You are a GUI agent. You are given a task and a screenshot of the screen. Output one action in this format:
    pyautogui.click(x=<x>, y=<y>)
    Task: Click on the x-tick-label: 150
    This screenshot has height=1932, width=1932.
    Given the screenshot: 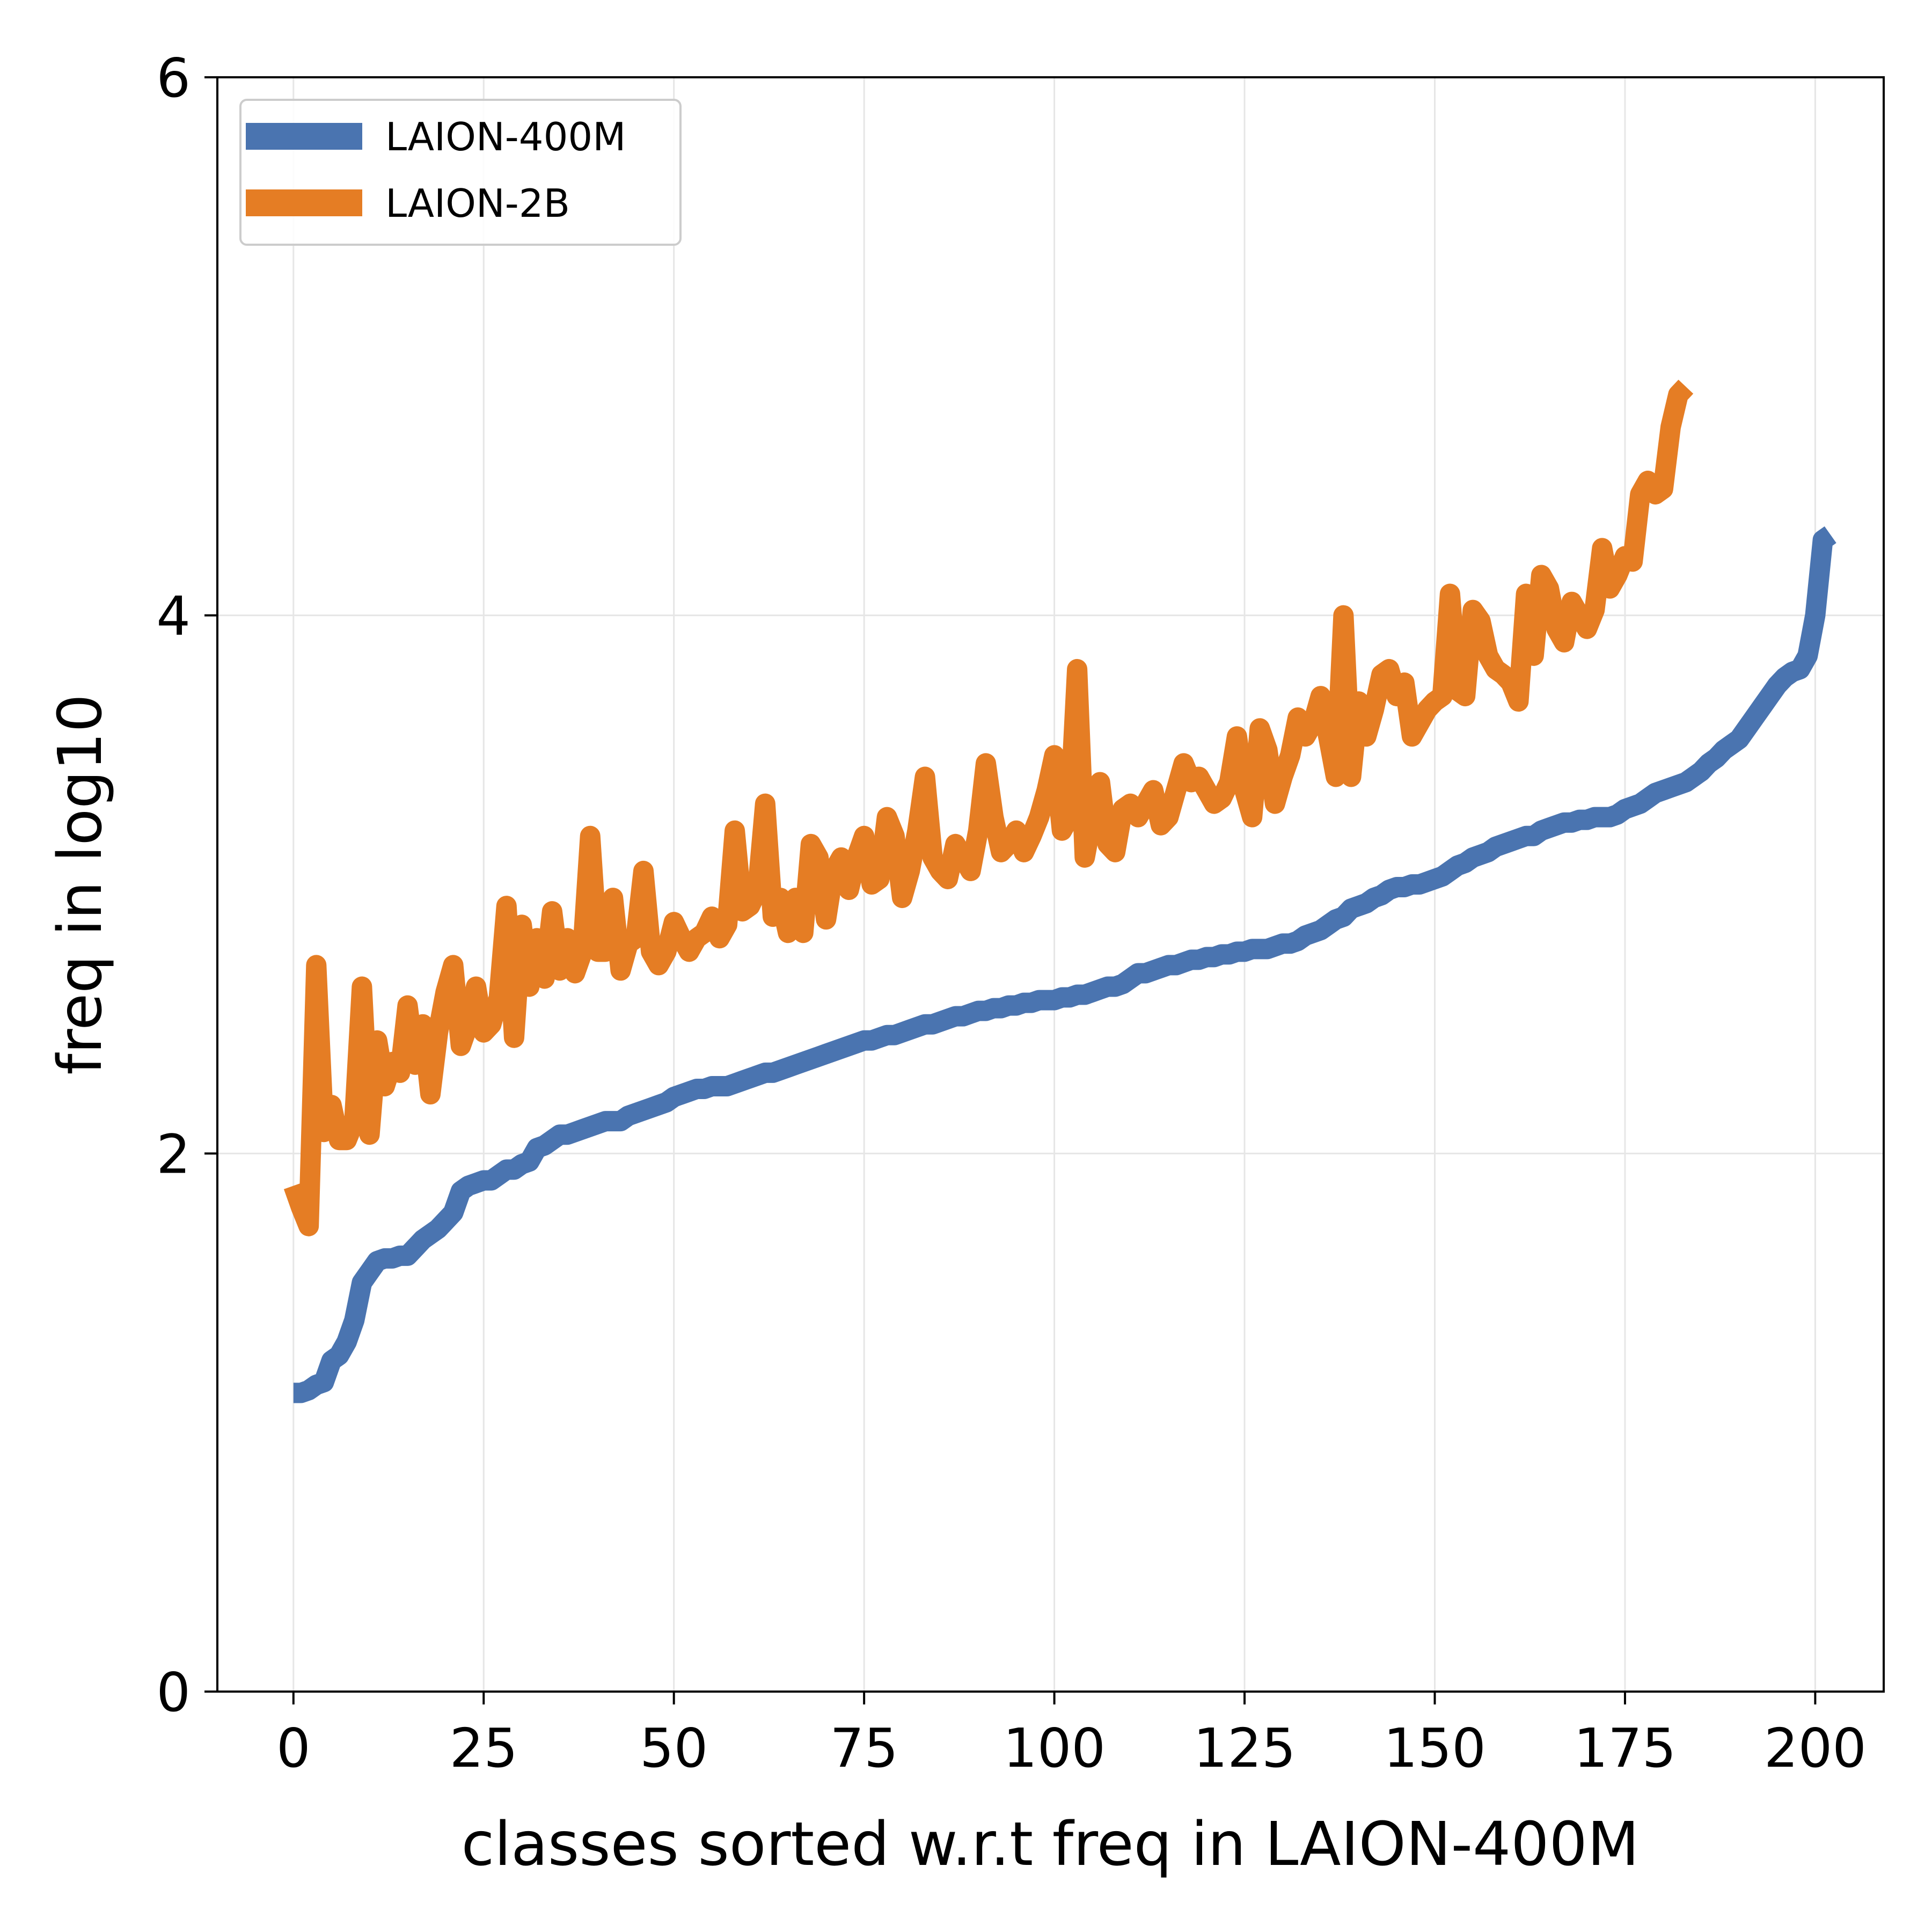 What is the action you would take?
    pyautogui.click(x=1435, y=1748)
    